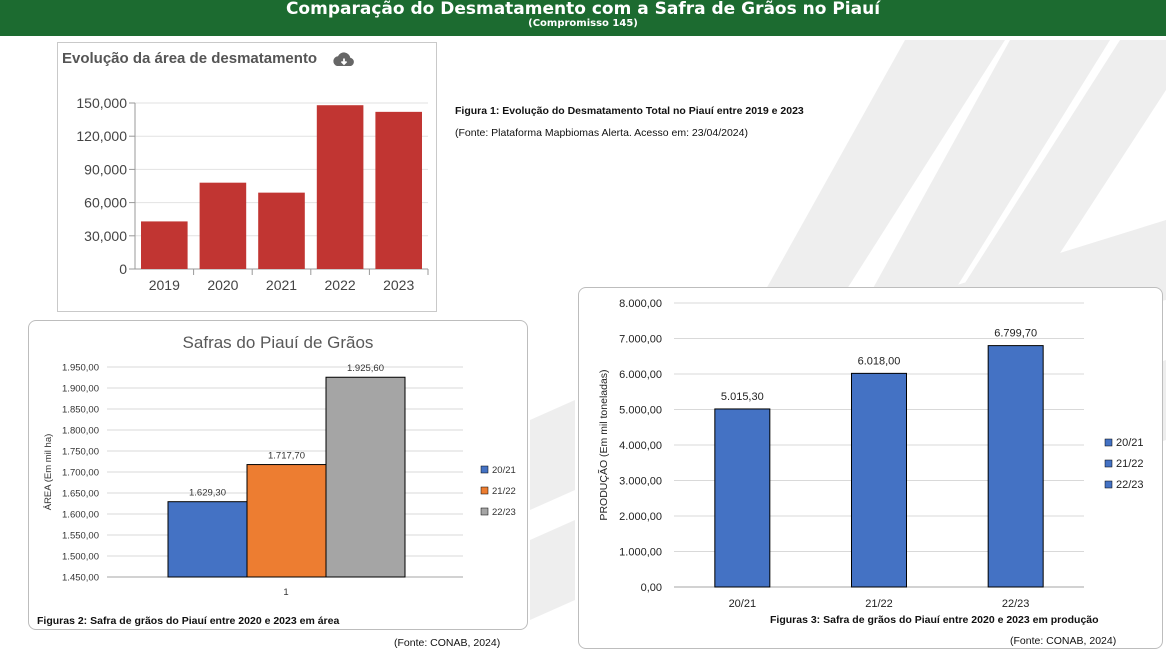 Image resolution: width=1166 pixels, height=653 pixels. I want to click on chart3-ytick-label: 7.000,00, so click(640, 340).